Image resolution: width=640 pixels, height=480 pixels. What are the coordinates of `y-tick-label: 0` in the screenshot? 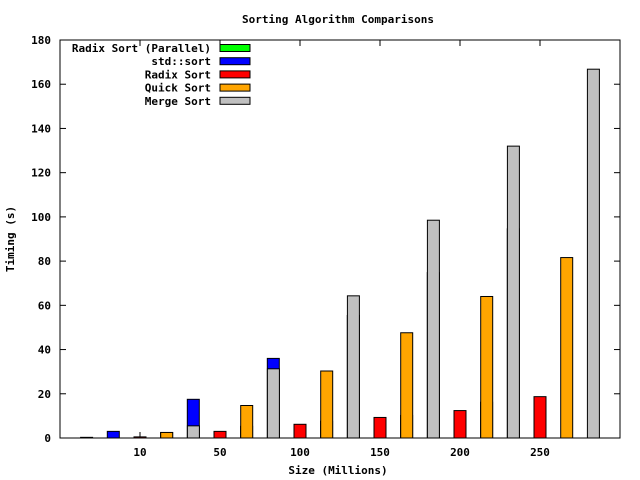 It's located at (47, 438).